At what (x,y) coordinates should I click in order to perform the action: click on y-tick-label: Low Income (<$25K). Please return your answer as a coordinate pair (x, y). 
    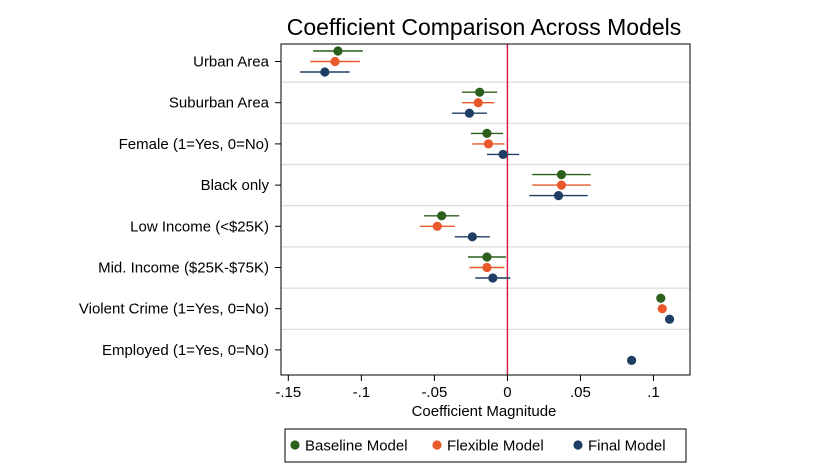
    Looking at the image, I should click on (199, 226).